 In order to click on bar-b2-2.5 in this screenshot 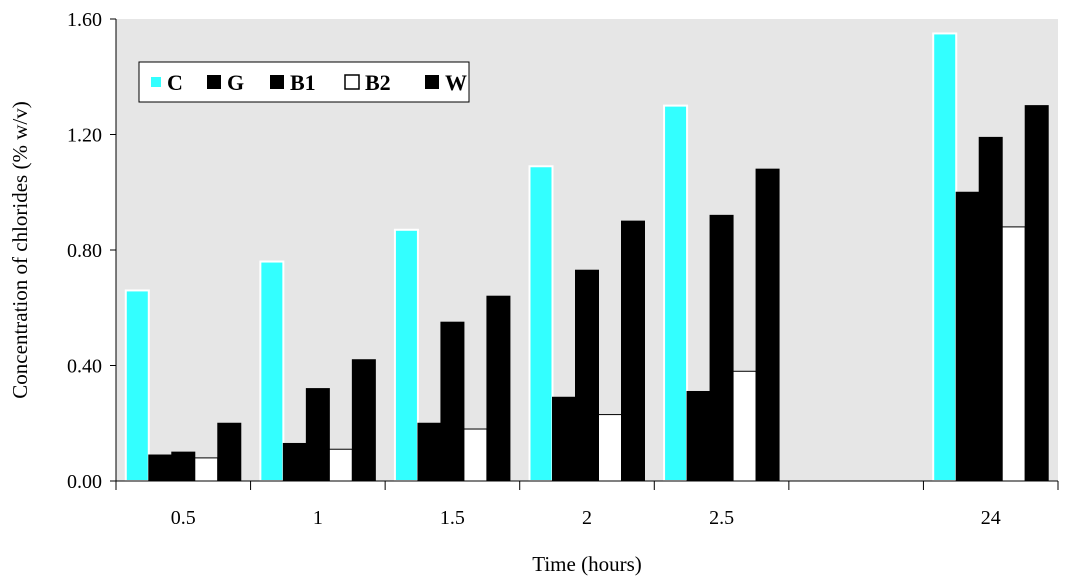, I will do `click(744, 426)`.